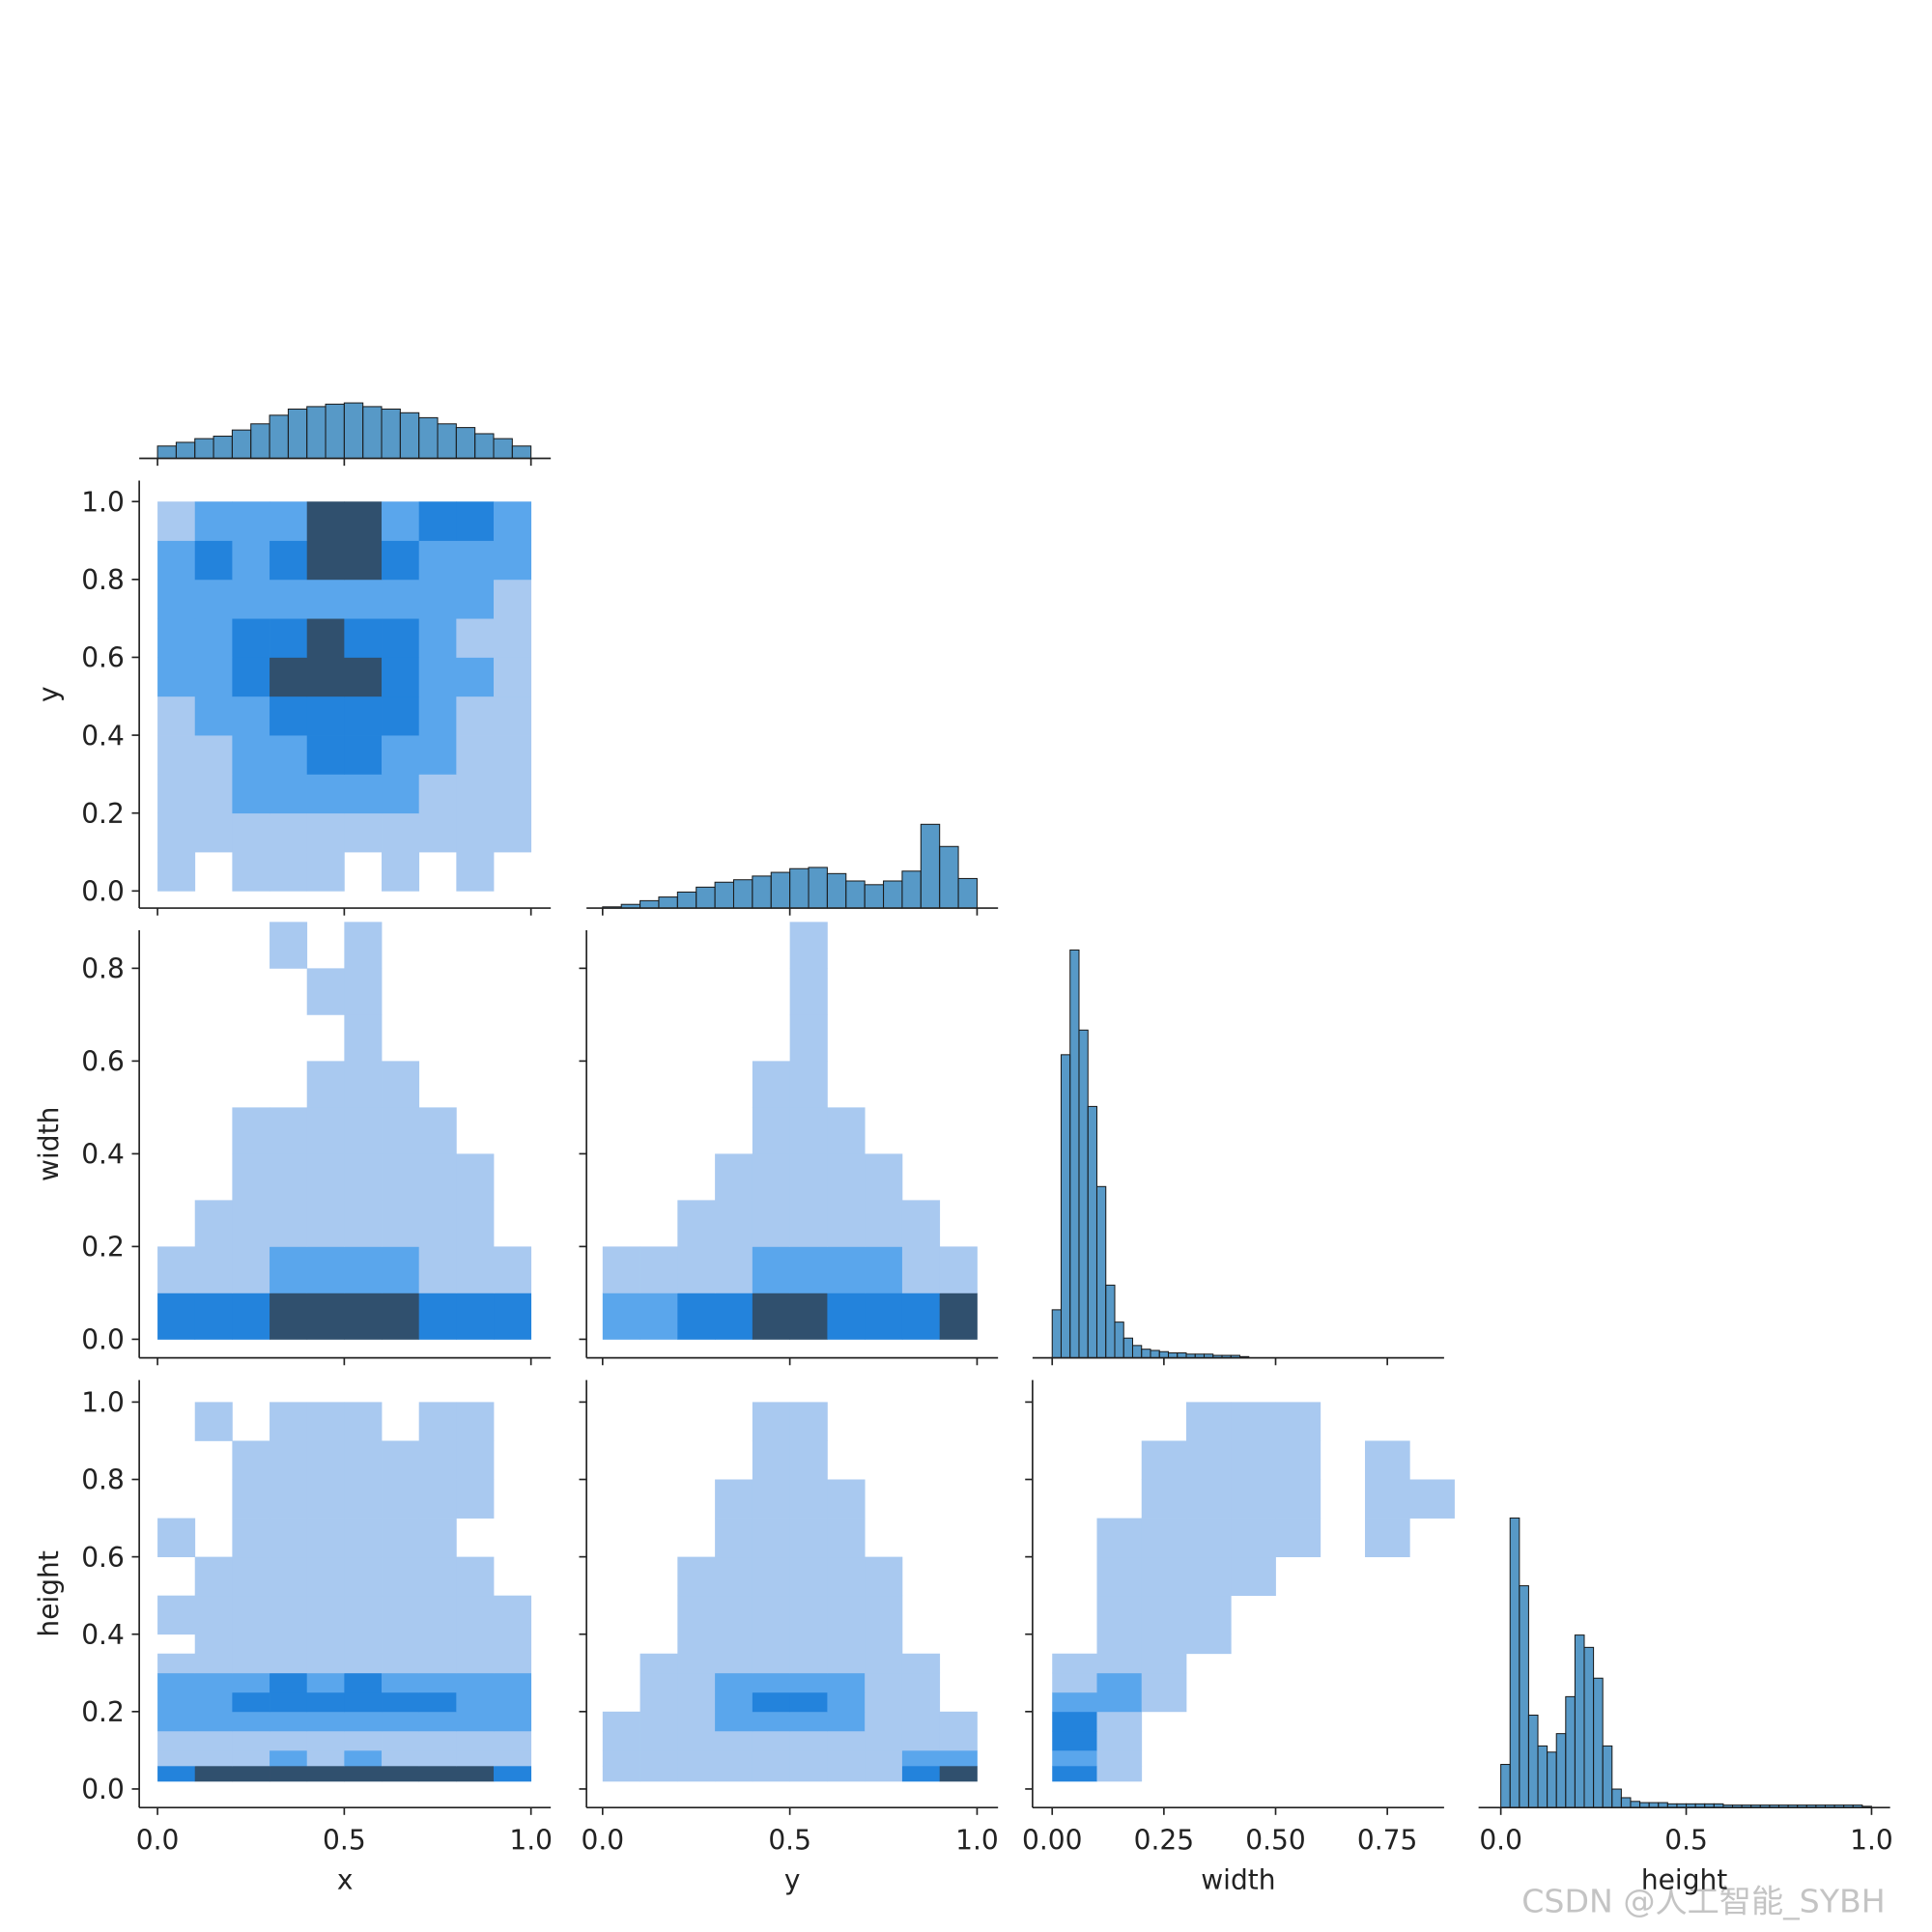 This screenshot has height=1932, width=1932. What do you see at coordinates (977, 1841) in the screenshot?
I see `x-tick-label: 1.0` at bounding box center [977, 1841].